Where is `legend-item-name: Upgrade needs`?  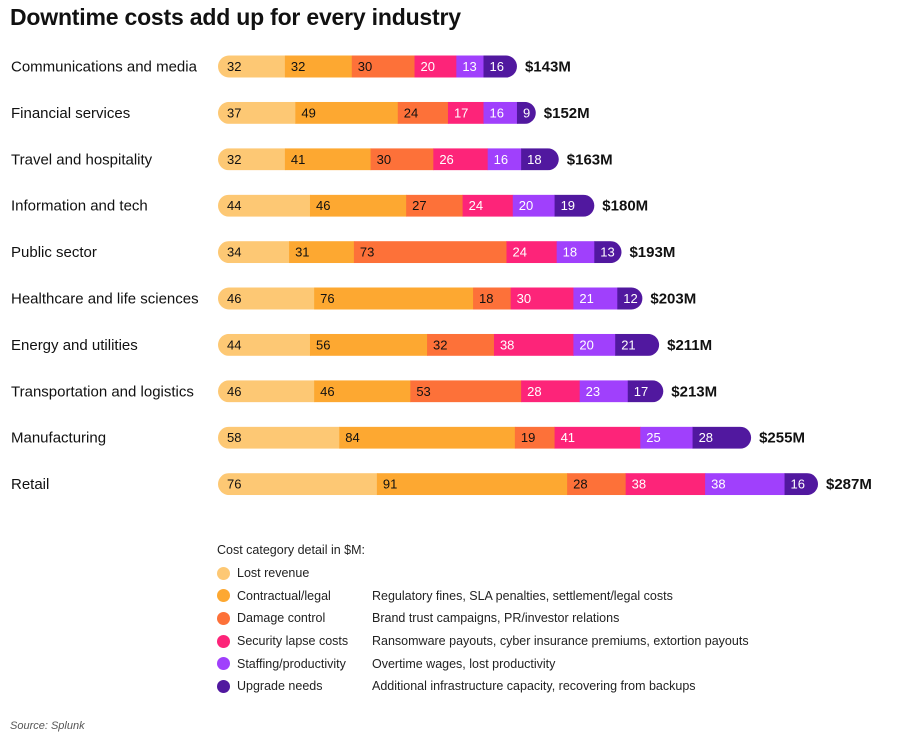 legend-item-name: Upgrade needs is located at coordinates (280, 686).